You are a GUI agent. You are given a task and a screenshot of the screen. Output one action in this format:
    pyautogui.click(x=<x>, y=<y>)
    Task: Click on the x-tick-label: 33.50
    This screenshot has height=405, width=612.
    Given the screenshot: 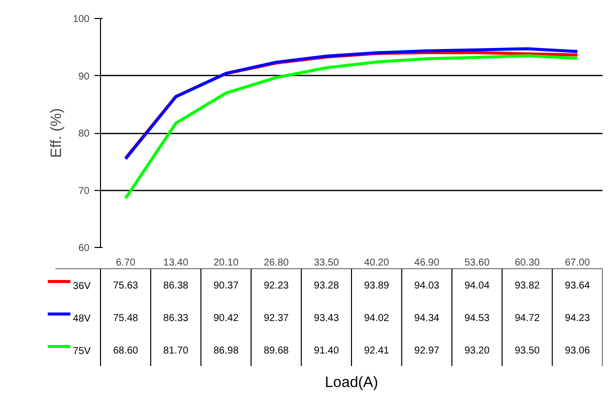 What is the action you would take?
    pyautogui.click(x=327, y=263)
    